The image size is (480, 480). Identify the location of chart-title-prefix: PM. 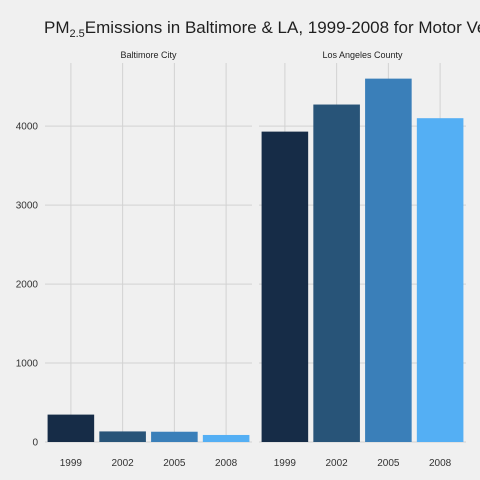
(57, 27).